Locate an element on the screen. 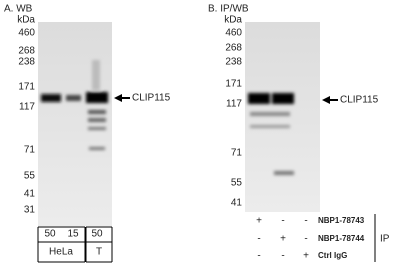  row-label: NBP1-78743 is located at coordinates (341, 220).